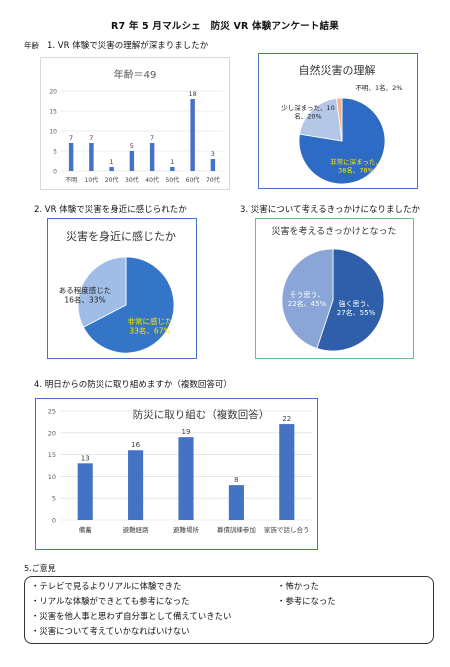  I want to click on x-tick-label: 避難経路, so click(136, 529).